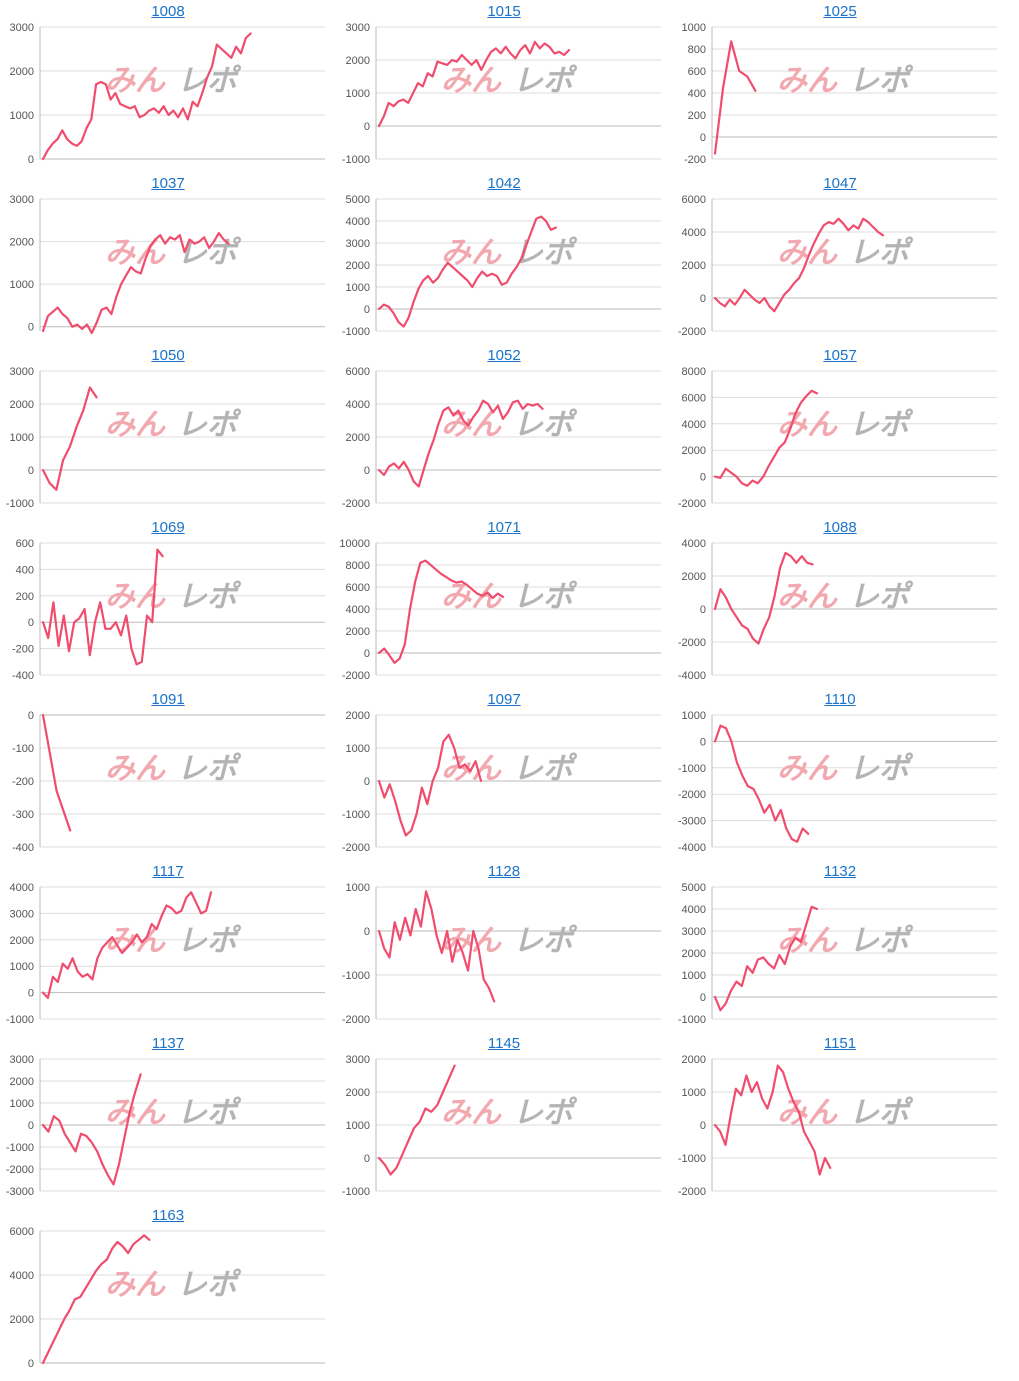 This screenshot has height=1381, width=1019. Describe the element at coordinates (840, 699) in the screenshot. I see `chart-title-link: 1110` at that location.